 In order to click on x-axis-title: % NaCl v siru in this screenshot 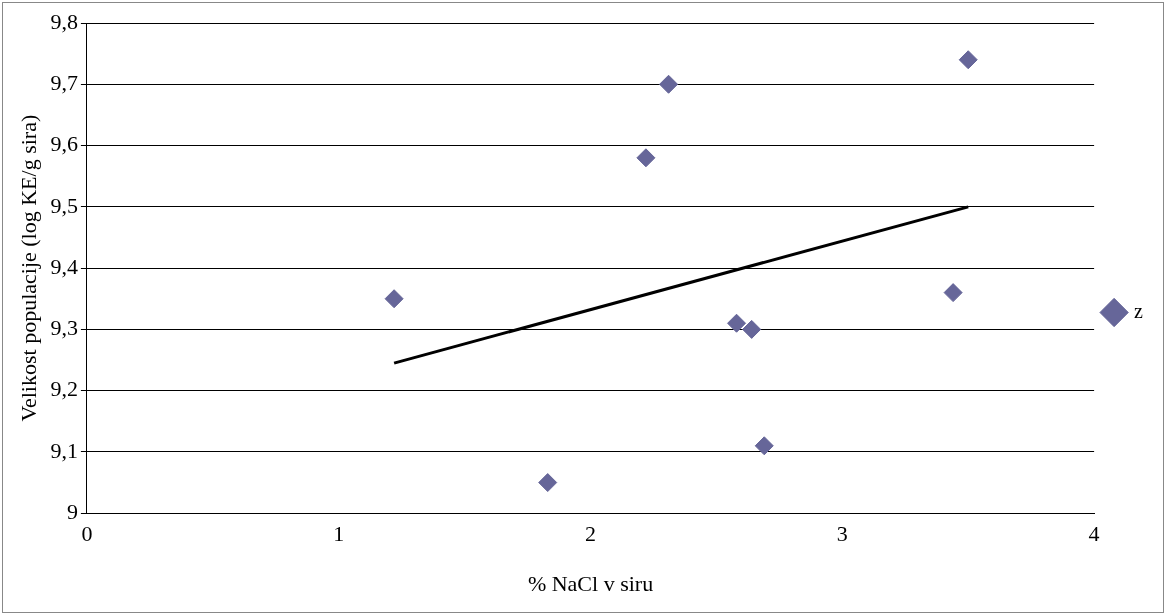, I will do `click(590, 583)`.